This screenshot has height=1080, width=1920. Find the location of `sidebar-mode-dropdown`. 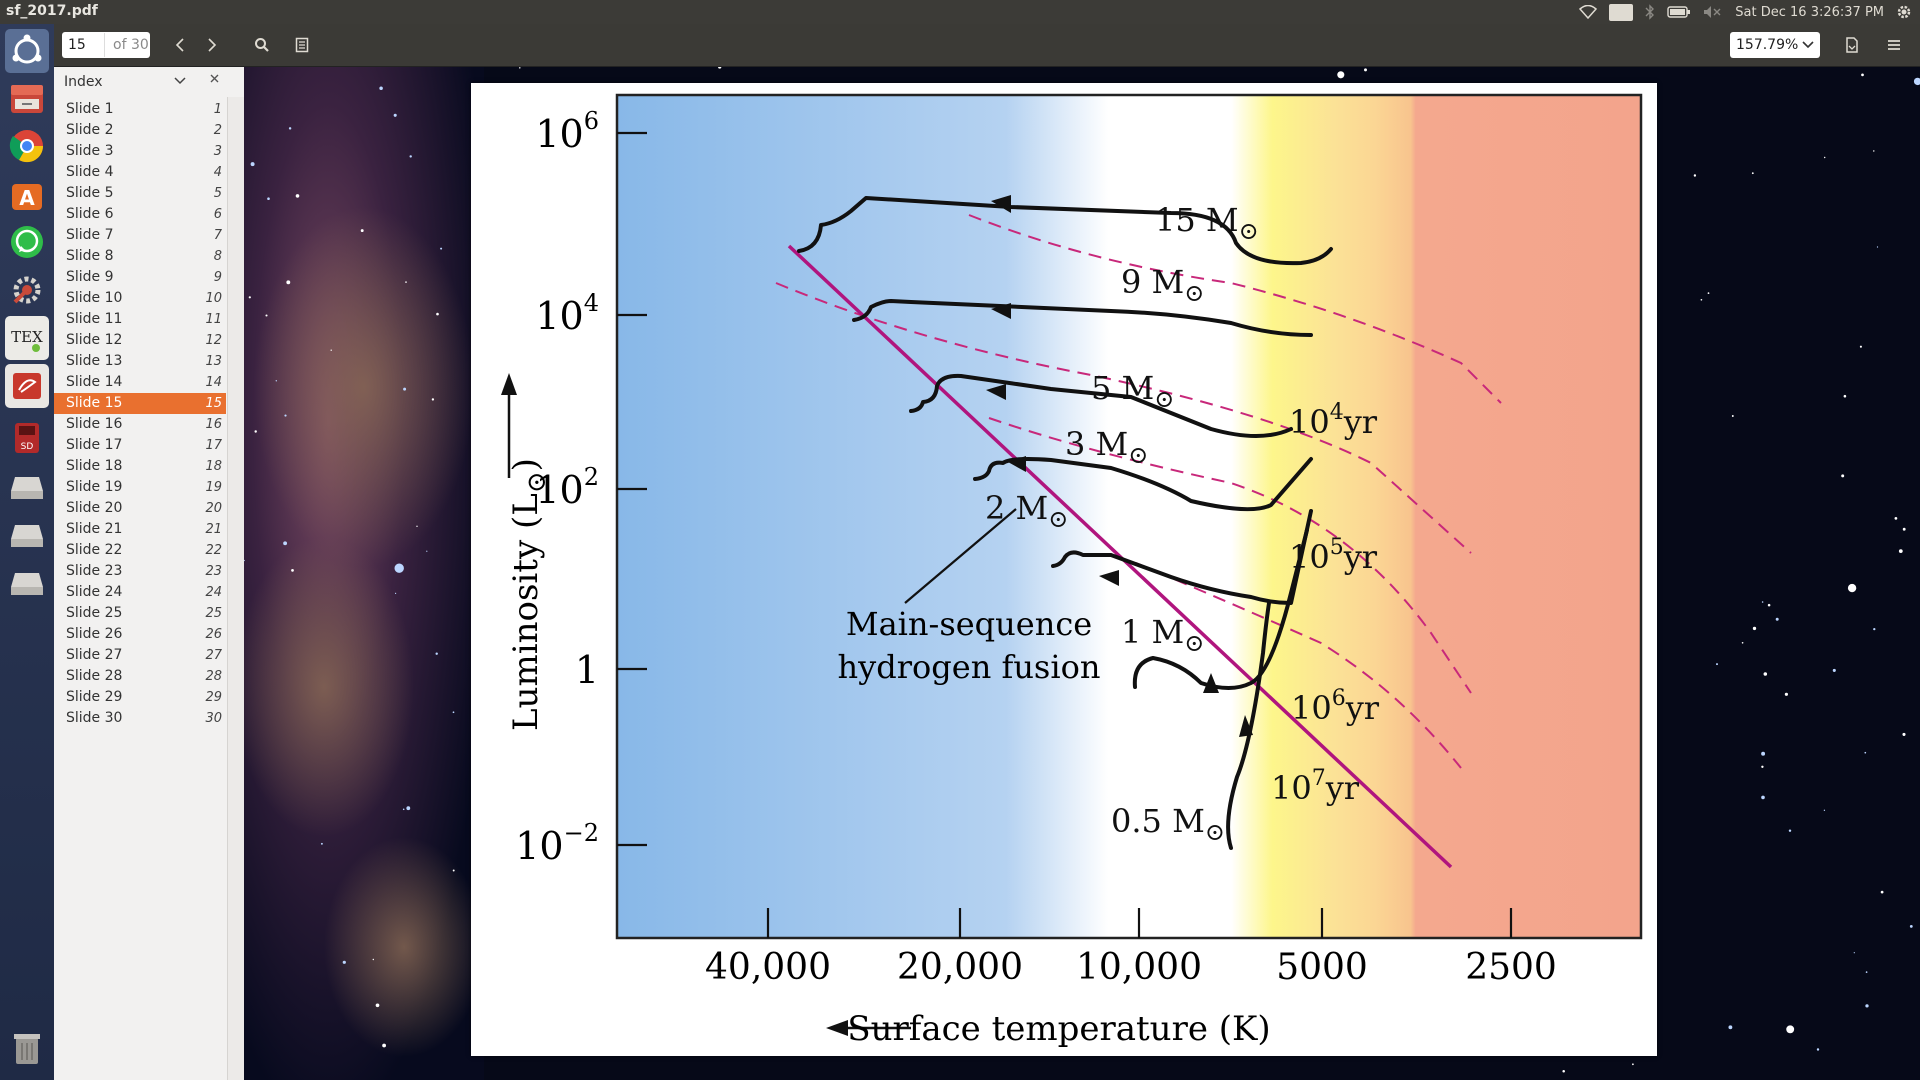

sidebar-mode-dropdown is located at coordinates (180, 81).